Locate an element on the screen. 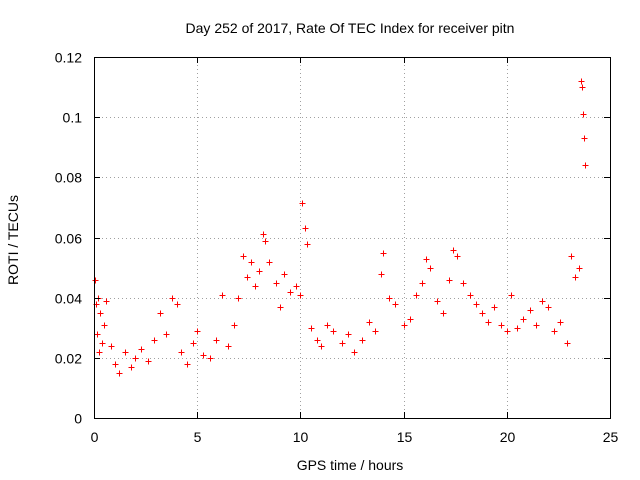 This screenshot has height=480, width=640. x-tick-label: 15 is located at coordinates (405, 437).